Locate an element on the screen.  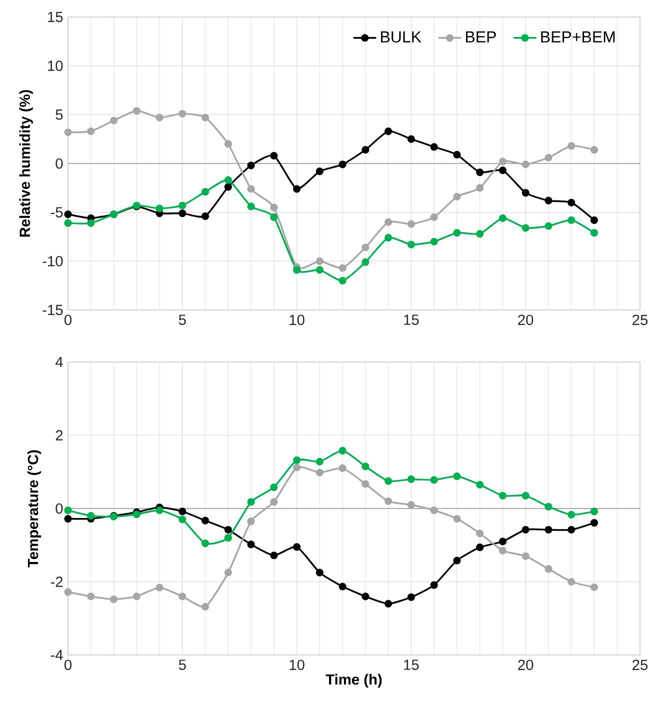
y-tick-label: 10 is located at coordinates (55, 66).